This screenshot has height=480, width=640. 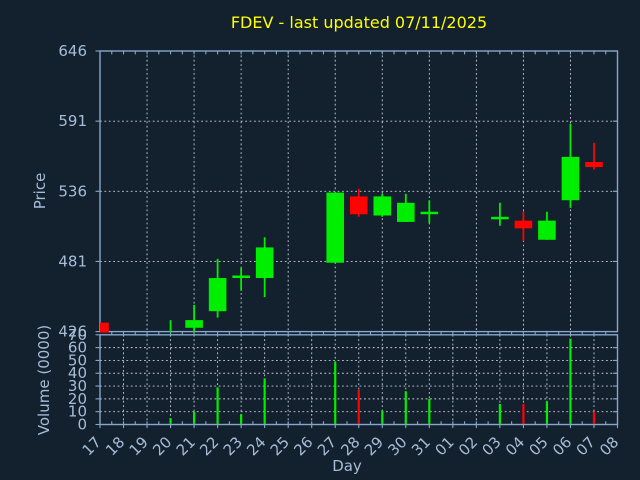 What do you see at coordinates (468, 446) in the screenshot?
I see `day-tick-label: 02` at bounding box center [468, 446].